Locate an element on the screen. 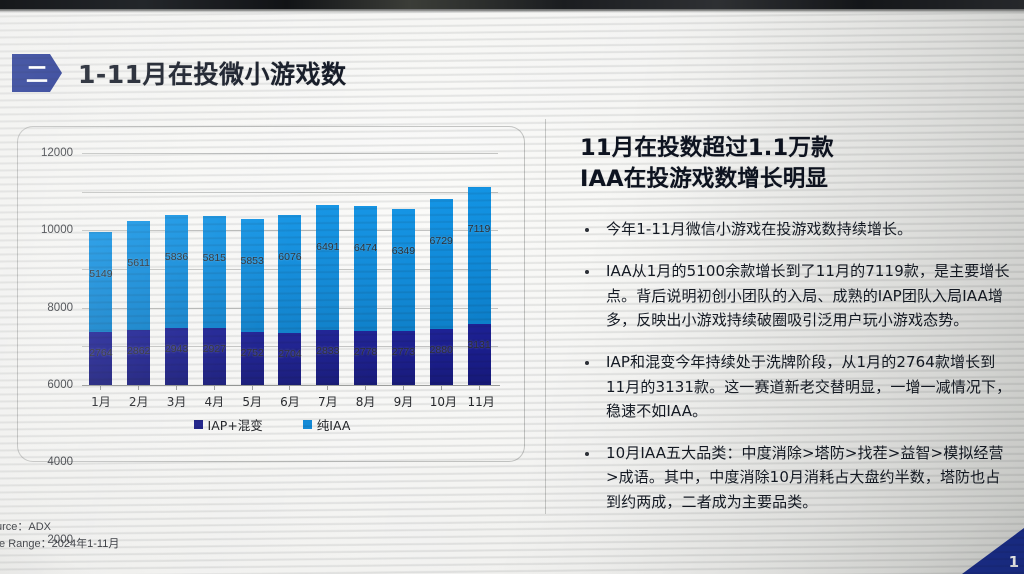 This screenshot has height=574, width=1024. x-axis-tick-label: 1月 is located at coordinates (101, 402).